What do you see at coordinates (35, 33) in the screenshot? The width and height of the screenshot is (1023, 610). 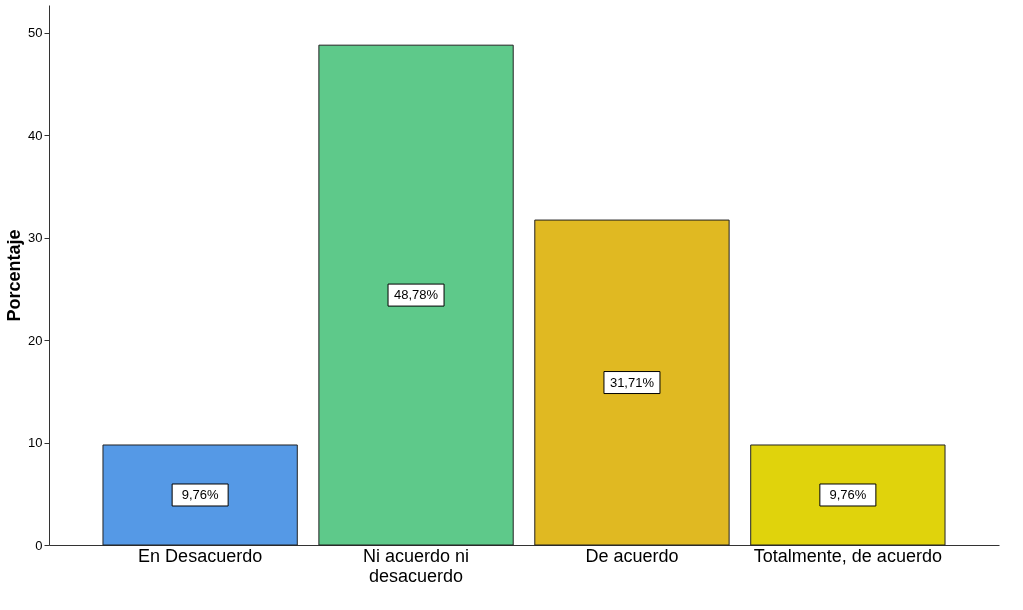 I see `y-tick-label: 50` at bounding box center [35, 33].